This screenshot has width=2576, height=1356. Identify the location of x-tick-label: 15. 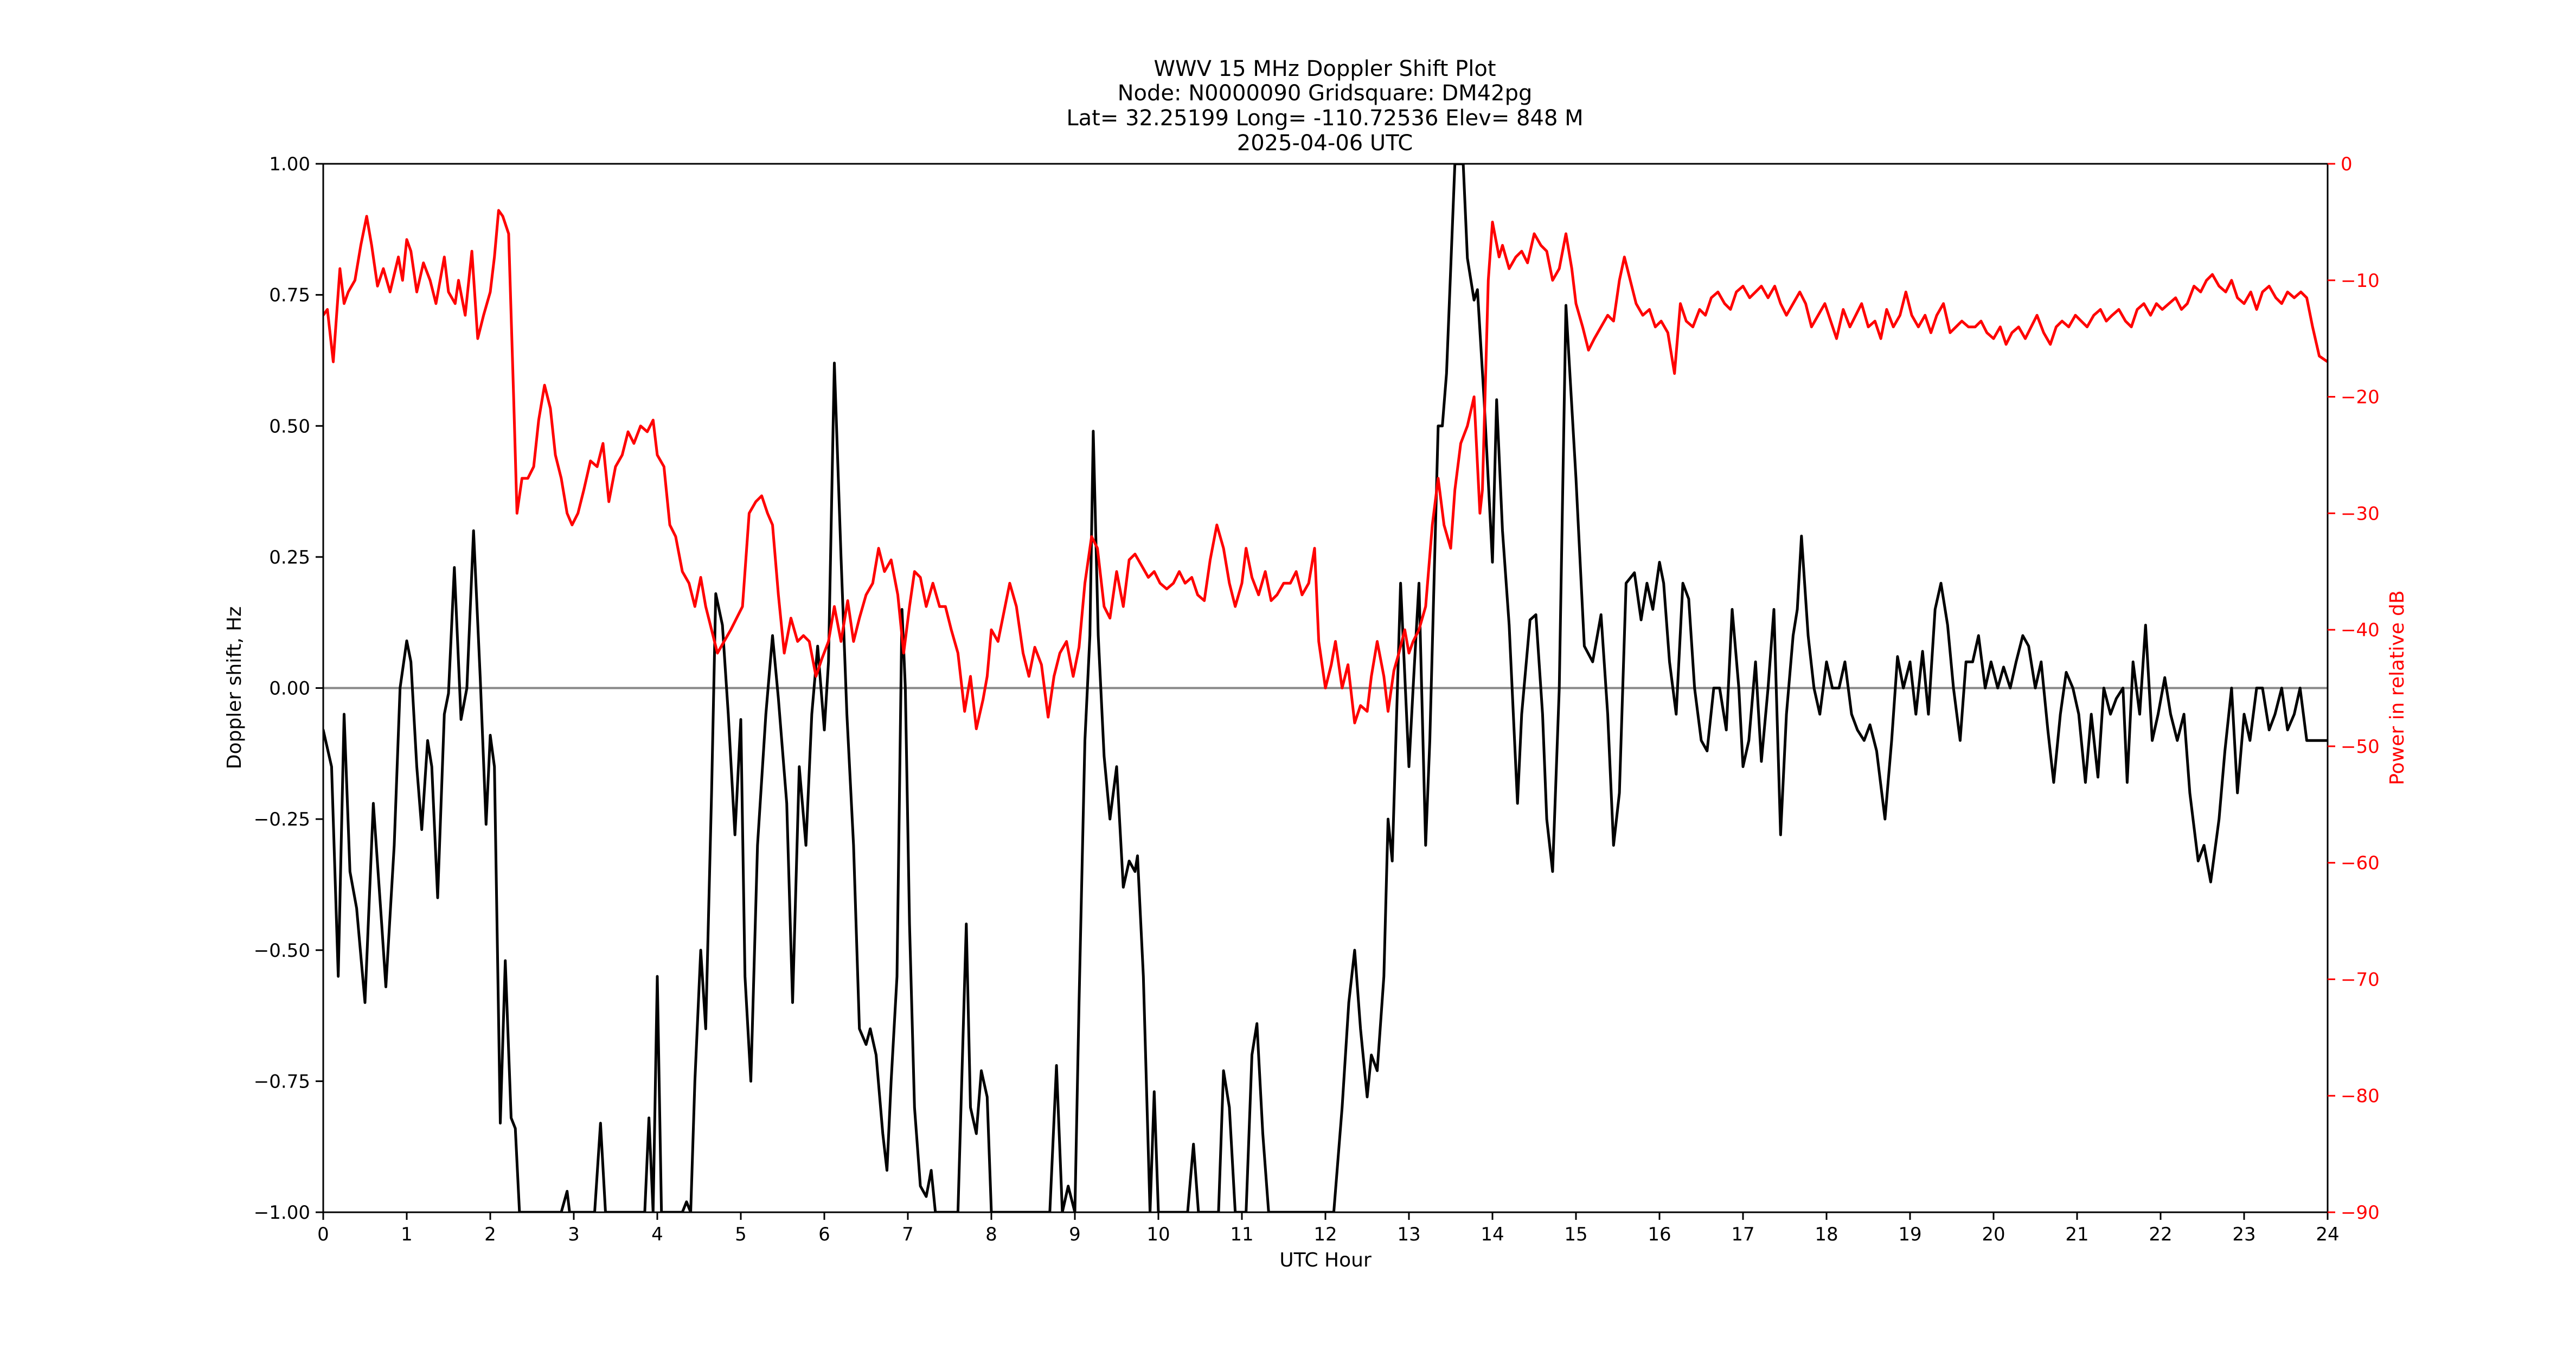
(1575, 1234).